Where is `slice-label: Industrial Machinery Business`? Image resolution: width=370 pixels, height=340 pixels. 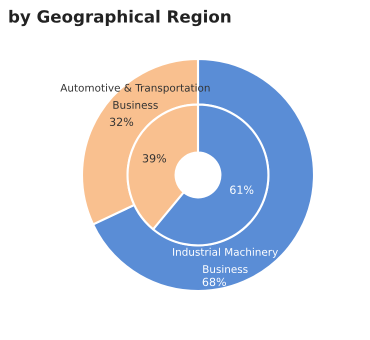 slice-label: Industrial Machinery Business is located at coordinates (225, 261).